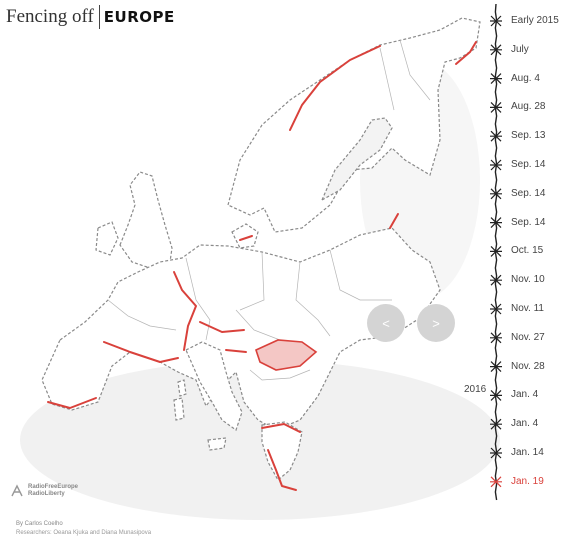 Image resolution: width=564 pixels, height=546 pixels. I want to click on next-button: >, so click(436, 323).